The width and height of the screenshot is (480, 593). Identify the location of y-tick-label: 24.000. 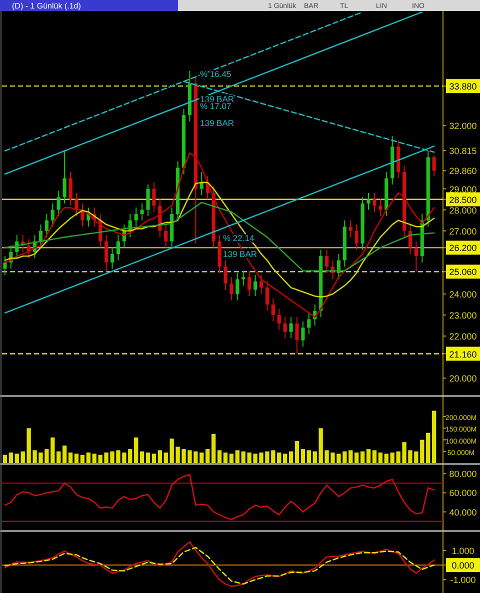
(463, 294).